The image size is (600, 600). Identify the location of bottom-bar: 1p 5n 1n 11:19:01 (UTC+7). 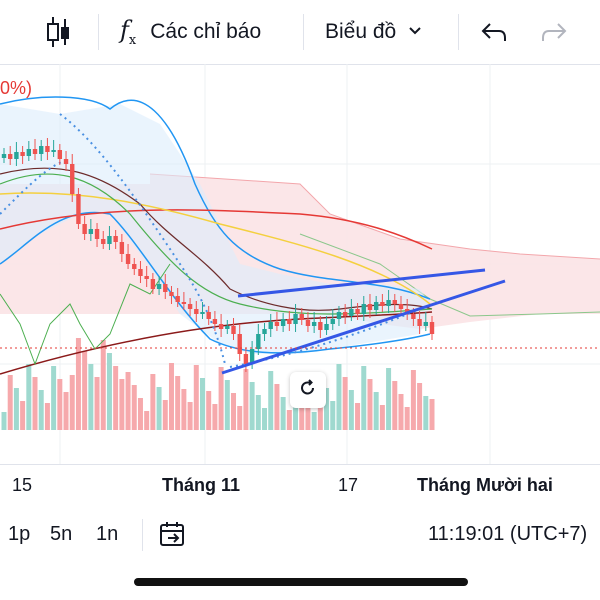
(300, 535).